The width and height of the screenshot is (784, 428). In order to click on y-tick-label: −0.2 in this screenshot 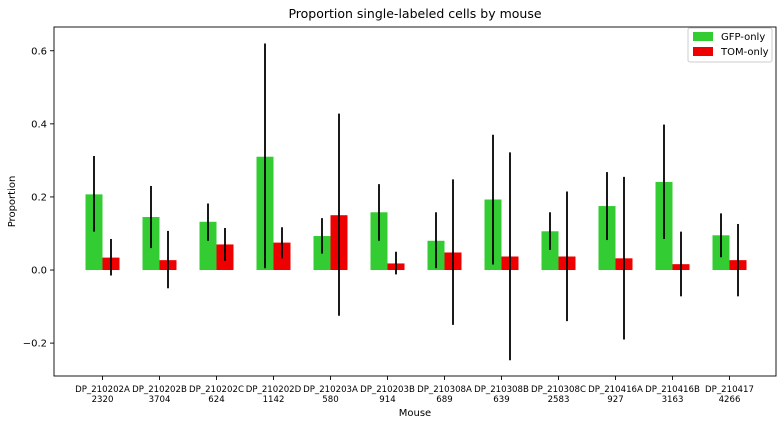, I will do `click(35, 344)`.